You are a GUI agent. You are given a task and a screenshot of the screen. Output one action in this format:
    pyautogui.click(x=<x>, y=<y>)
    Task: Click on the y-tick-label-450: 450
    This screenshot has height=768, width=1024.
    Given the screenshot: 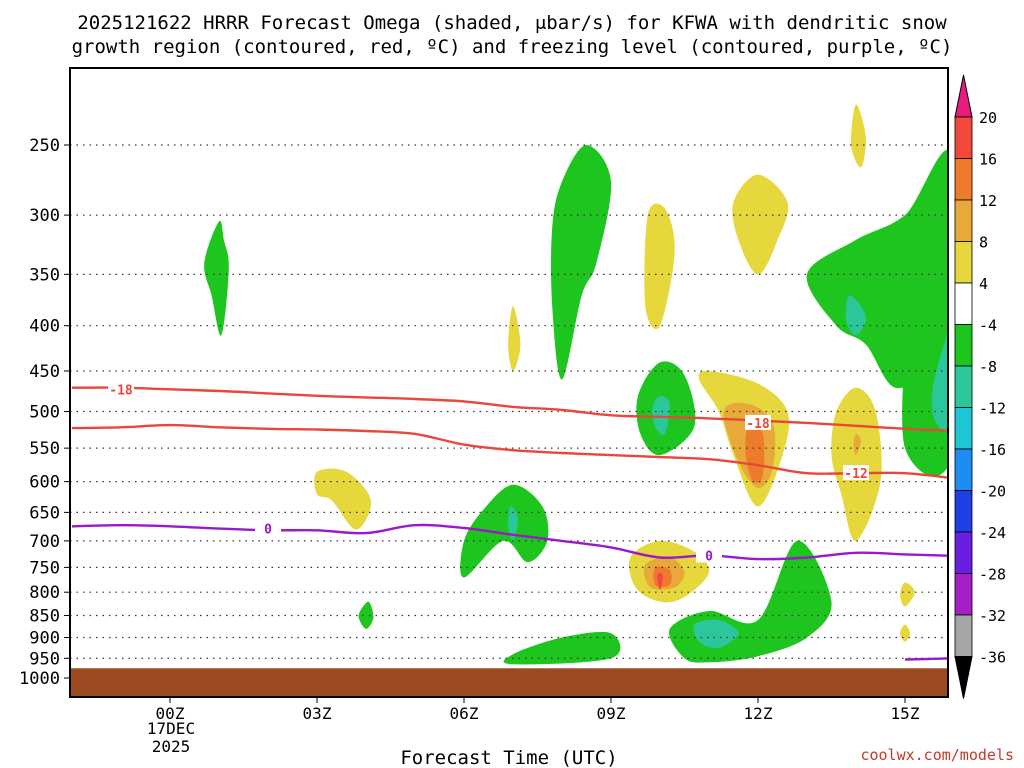 What is the action you would take?
    pyautogui.click(x=44, y=372)
    